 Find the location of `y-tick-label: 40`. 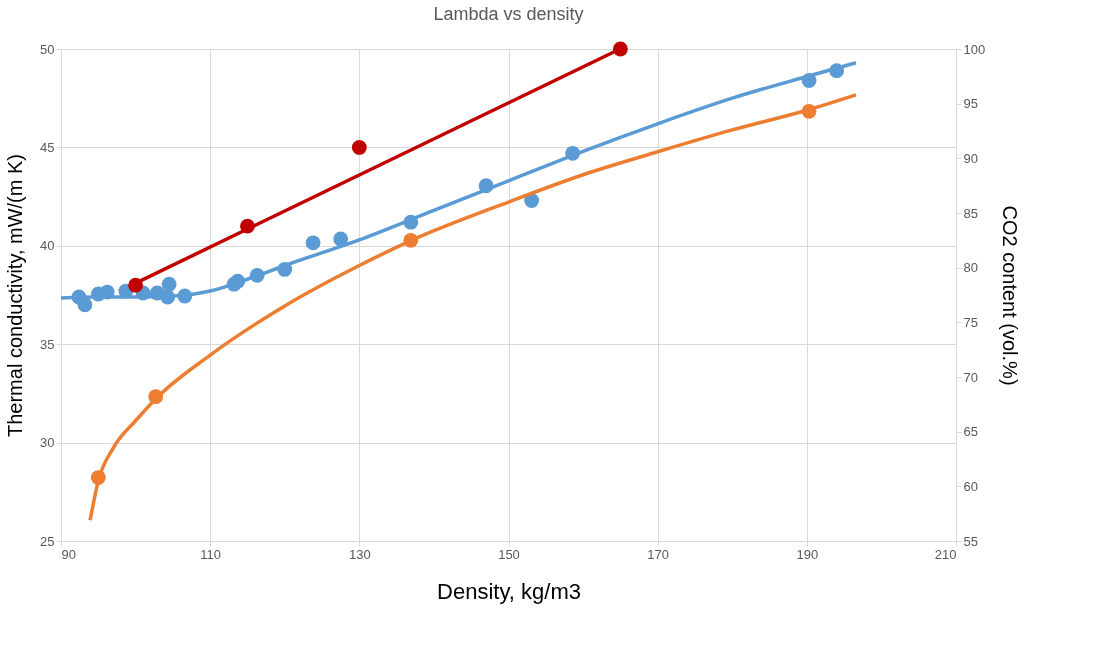

y-tick-label: 40 is located at coordinates (47, 246).